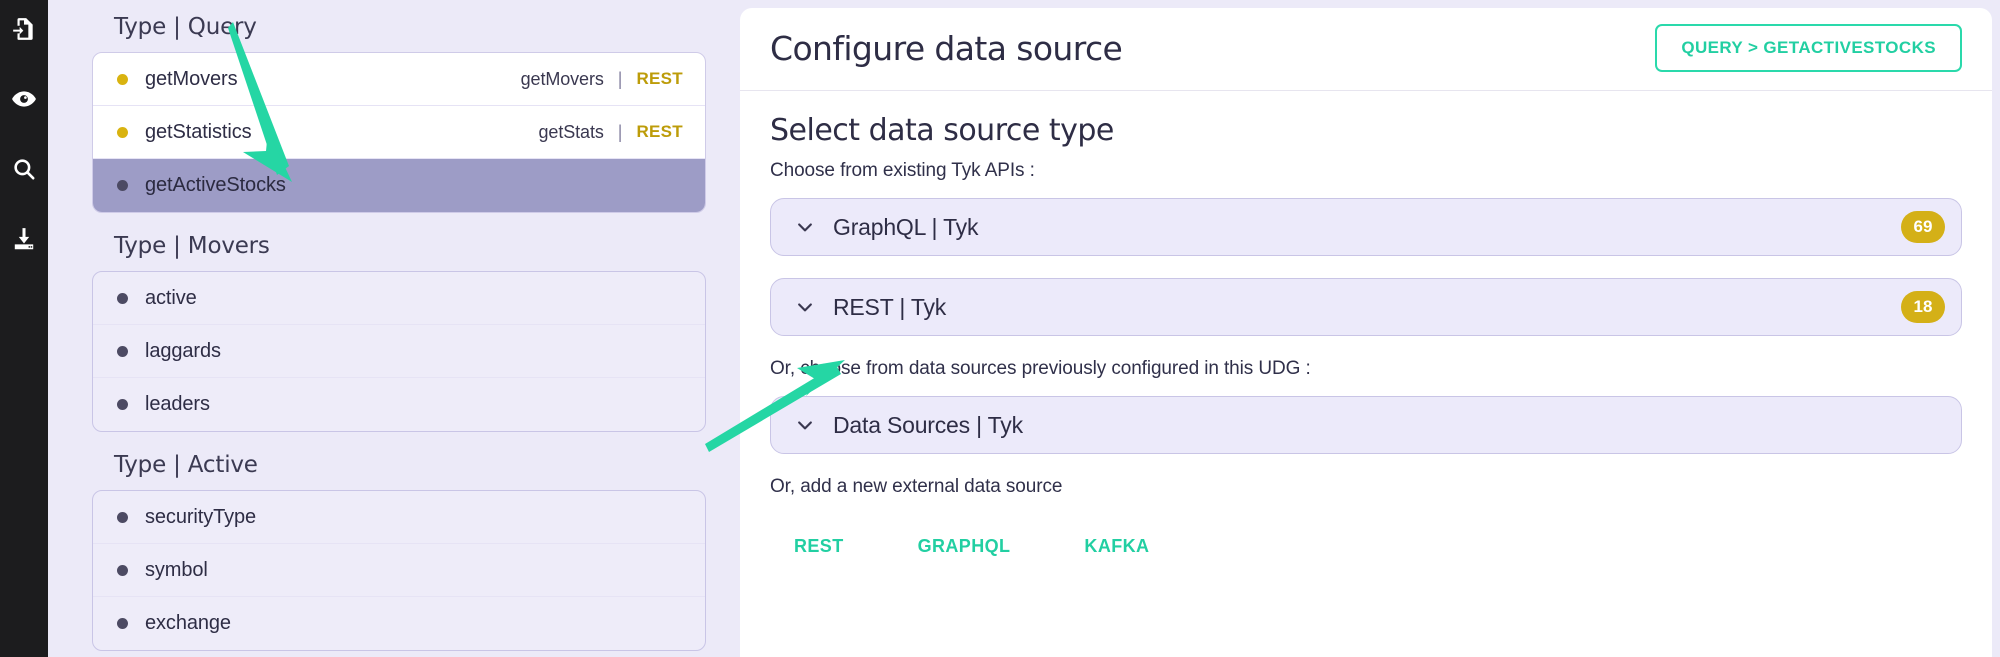  What do you see at coordinates (906, 226) in the screenshot?
I see `accordion-label: GraphQL | Tyk` at bounding box center [906, 226].